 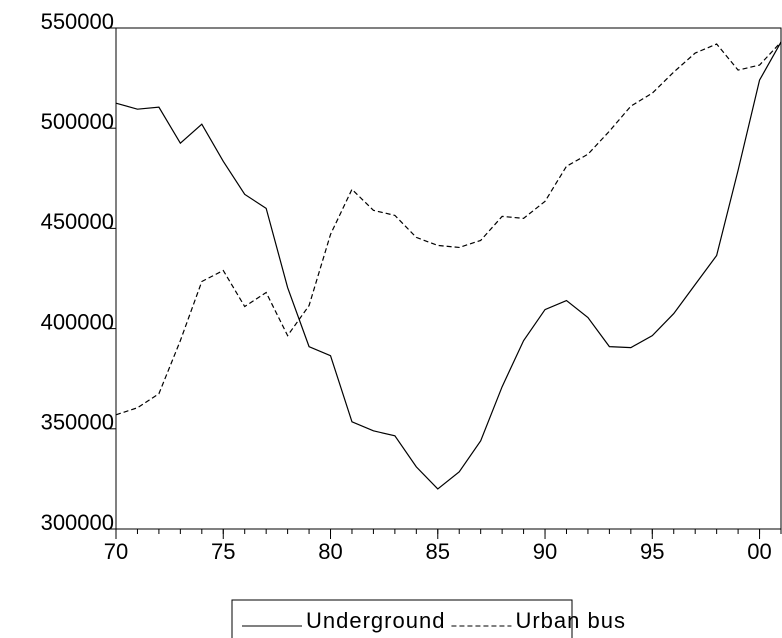 I want to click on x-tick-label: 70, so click(x=116, y=551).